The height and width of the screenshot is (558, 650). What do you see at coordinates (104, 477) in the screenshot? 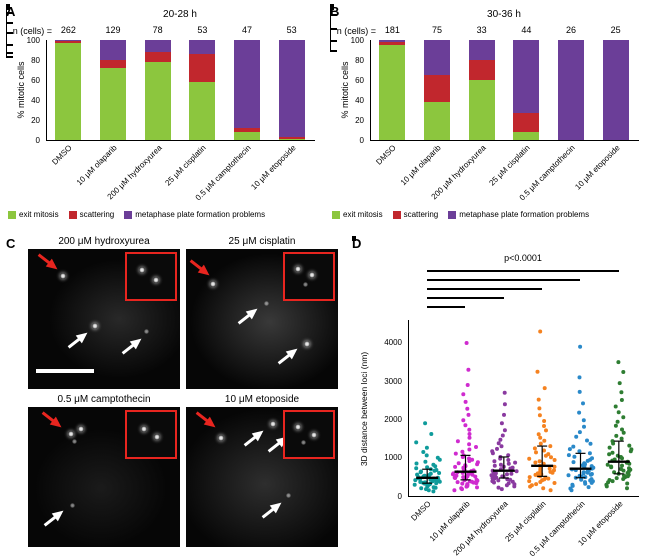
I see `microscopy-image-camptothecin` at bounding box center [104, 477].